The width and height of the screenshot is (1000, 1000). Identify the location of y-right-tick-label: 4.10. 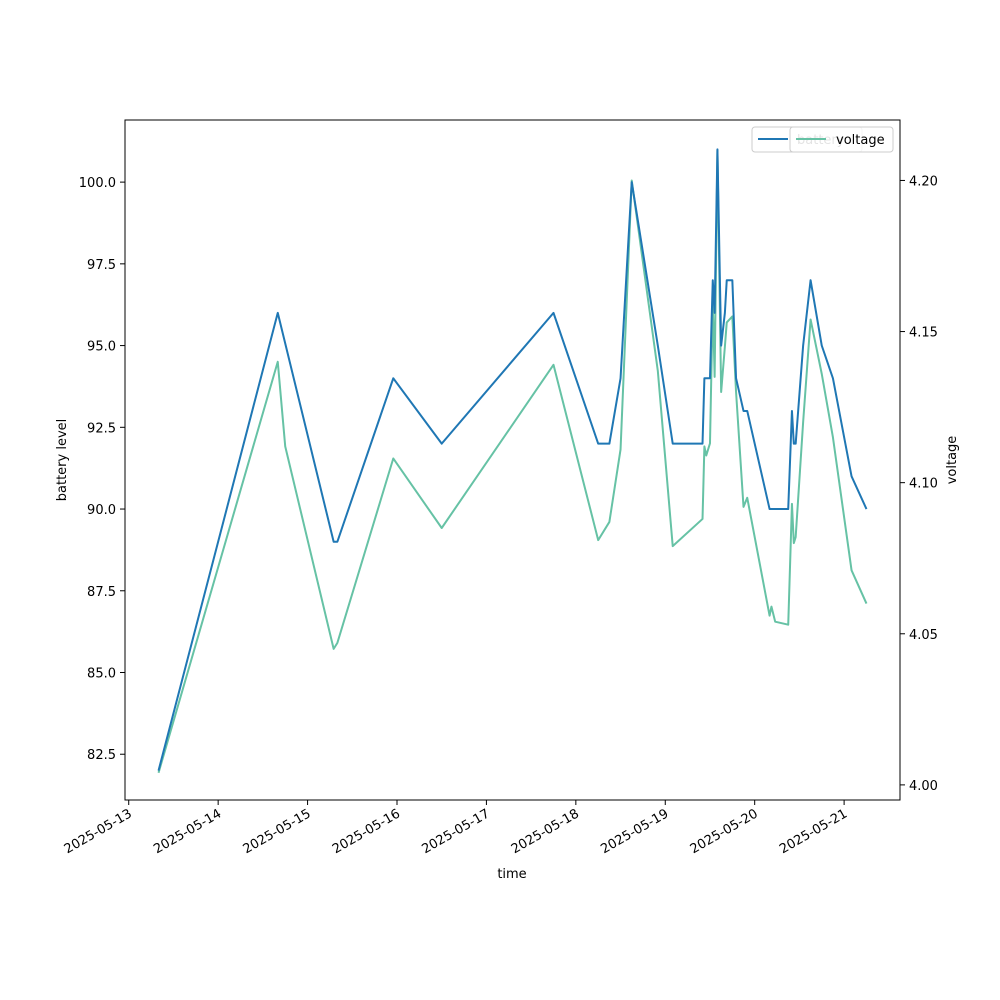
(923, 484).